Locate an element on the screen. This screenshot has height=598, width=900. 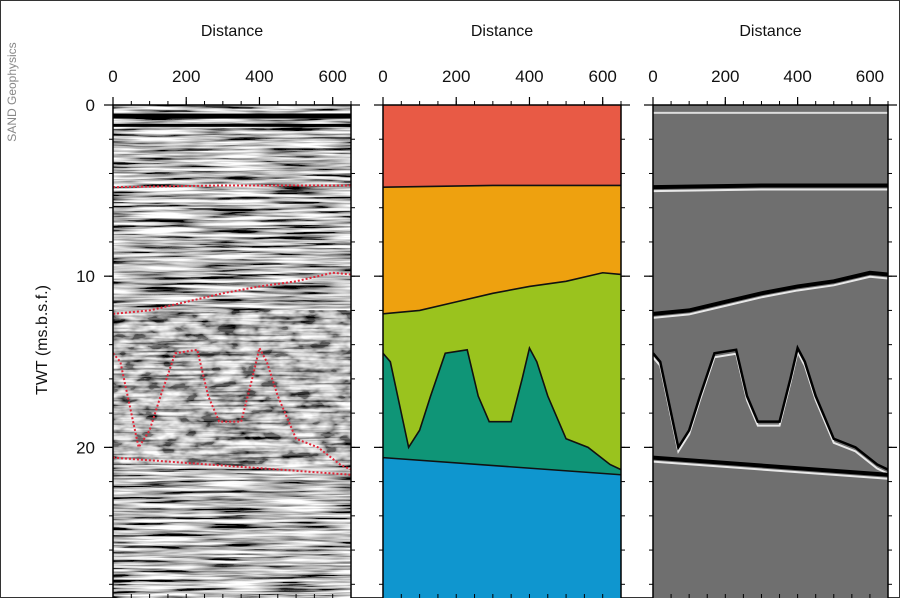
y-tick-label: 0 is located at coordinates (90, 105).